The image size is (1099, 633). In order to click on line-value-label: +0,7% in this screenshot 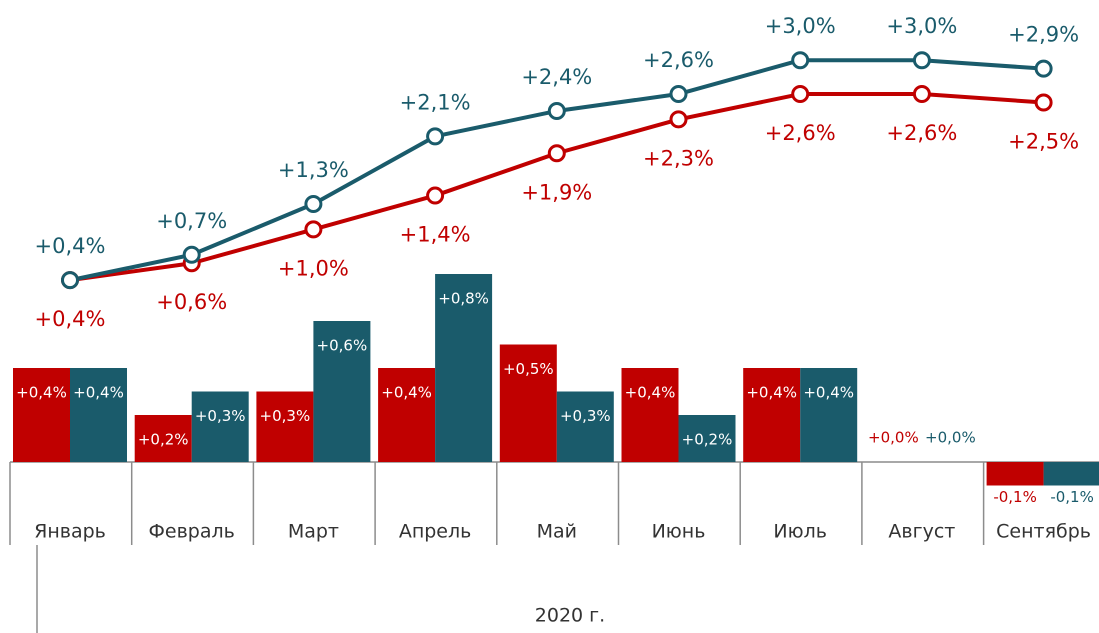, I will do `click(191, 221)`.